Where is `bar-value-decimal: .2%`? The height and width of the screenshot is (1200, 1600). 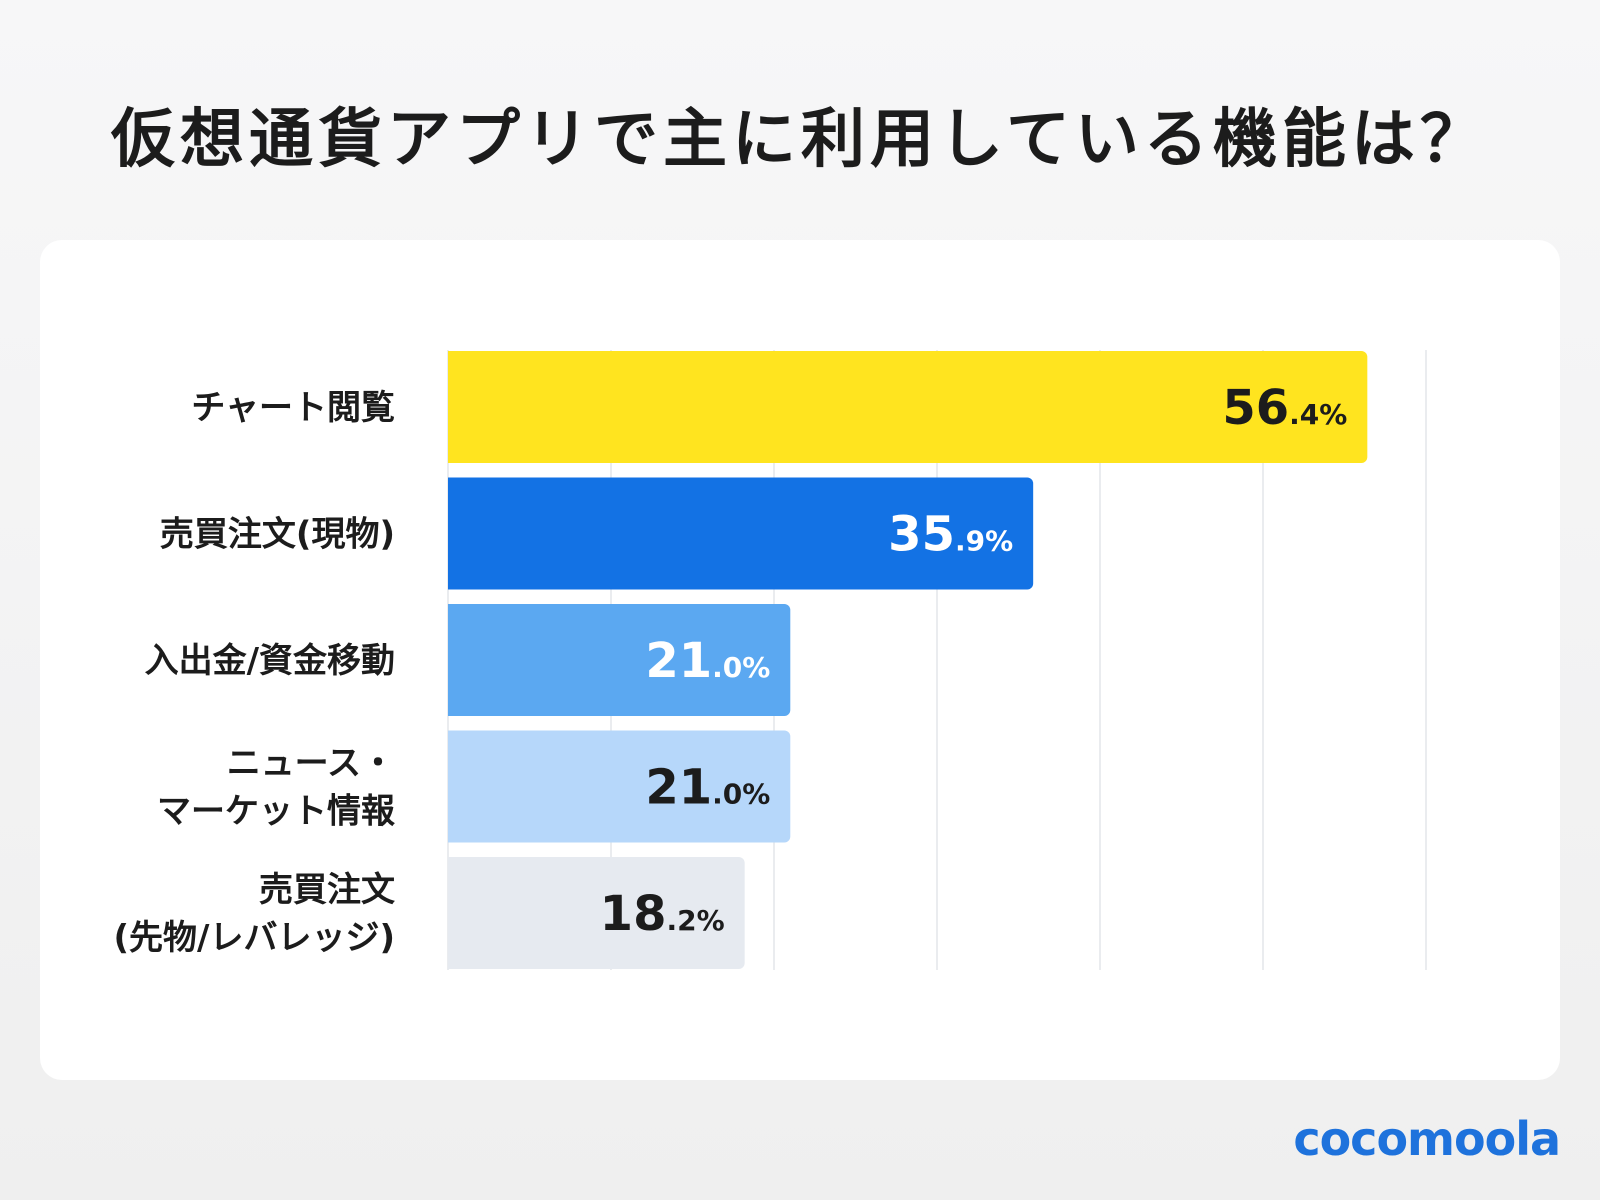 bar-value-decimal: .2% is located at coordinates (695, 920).